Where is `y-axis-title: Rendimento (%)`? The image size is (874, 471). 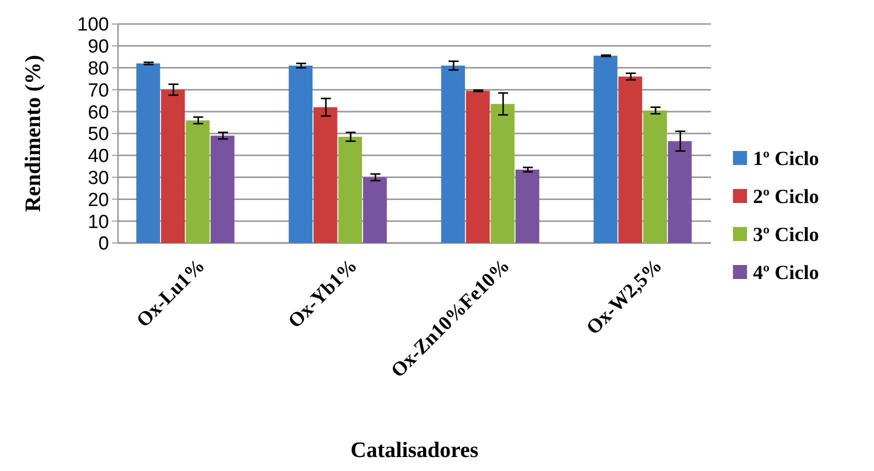
y-axis-title: Rendimento (%) is located at coordinates (32, 133).